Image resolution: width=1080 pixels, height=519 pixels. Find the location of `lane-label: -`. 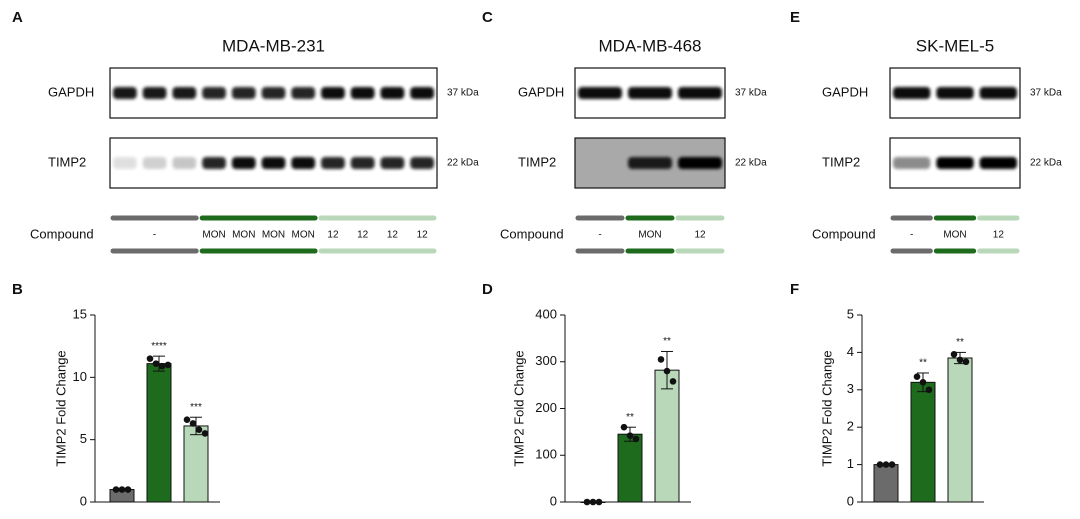

lane-label: - is located at coordinates (911, 235).